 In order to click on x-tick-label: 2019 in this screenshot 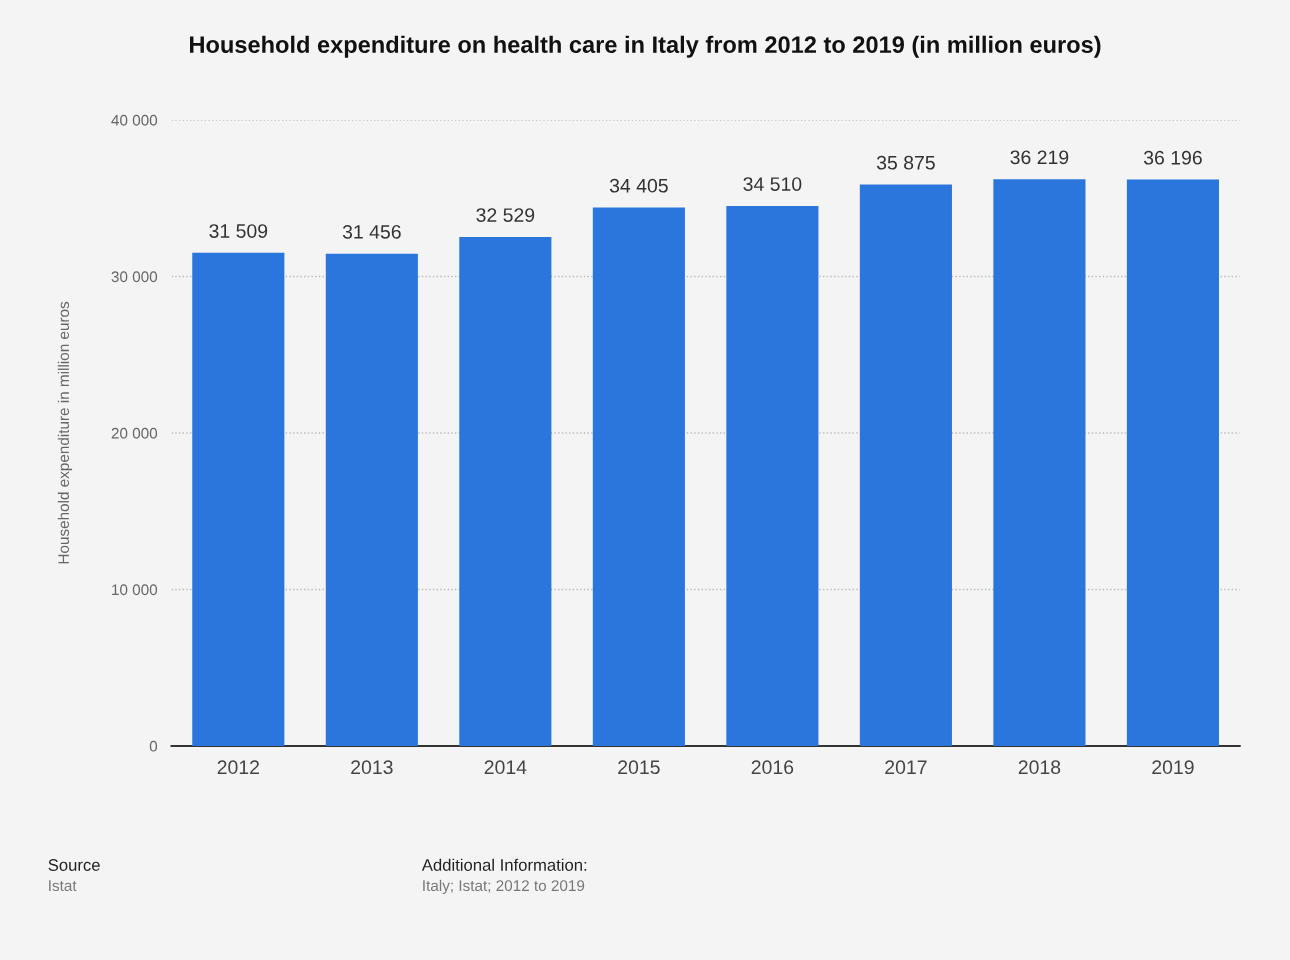, I will do `click(1173, 767)`.